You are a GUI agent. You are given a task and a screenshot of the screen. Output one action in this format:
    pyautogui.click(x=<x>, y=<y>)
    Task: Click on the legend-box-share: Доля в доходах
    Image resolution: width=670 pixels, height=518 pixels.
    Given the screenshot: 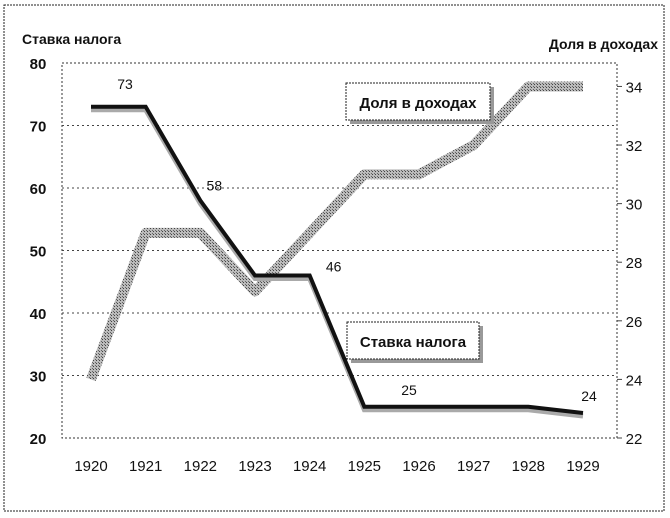 What is the action you would take?
    pyautogui.click(x=419, y=103)
    